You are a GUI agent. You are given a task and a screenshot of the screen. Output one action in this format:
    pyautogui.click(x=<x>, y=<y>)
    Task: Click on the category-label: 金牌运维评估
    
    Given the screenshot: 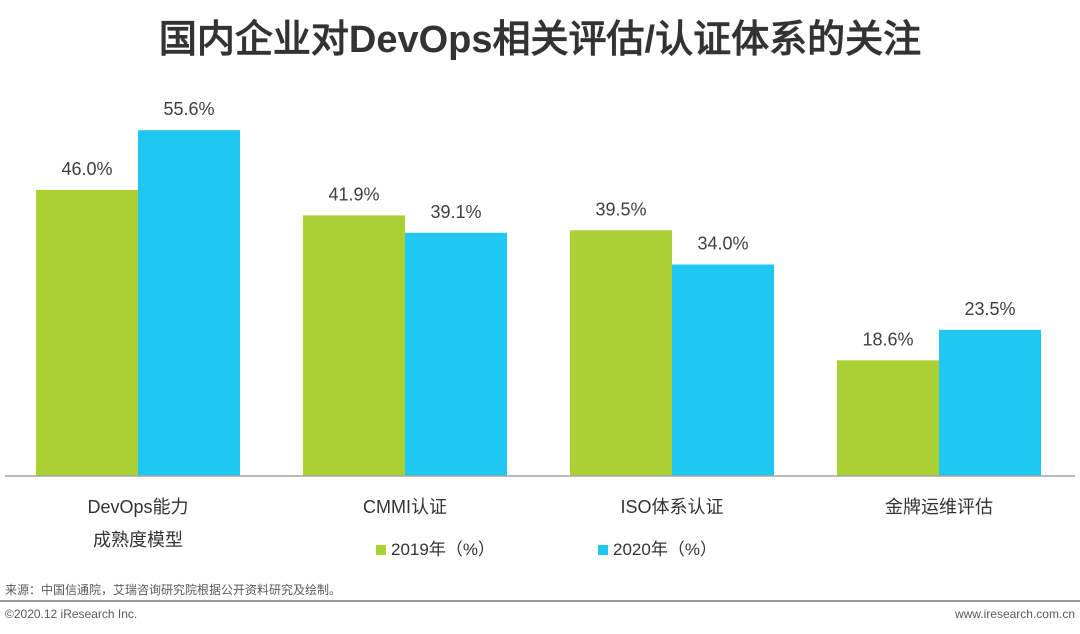 What is the action you would take?
    pyautogui.click(x=939, y=507)
    